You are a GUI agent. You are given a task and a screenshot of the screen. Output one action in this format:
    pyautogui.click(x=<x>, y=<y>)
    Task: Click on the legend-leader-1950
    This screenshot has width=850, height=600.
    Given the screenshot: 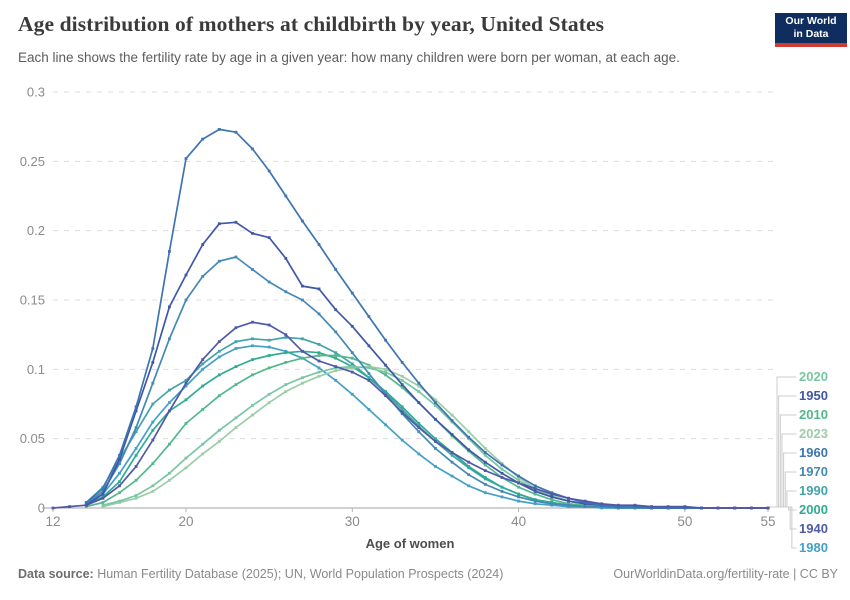 What is the action you would take?
    pyautogui.click(x=783, y=451)
    